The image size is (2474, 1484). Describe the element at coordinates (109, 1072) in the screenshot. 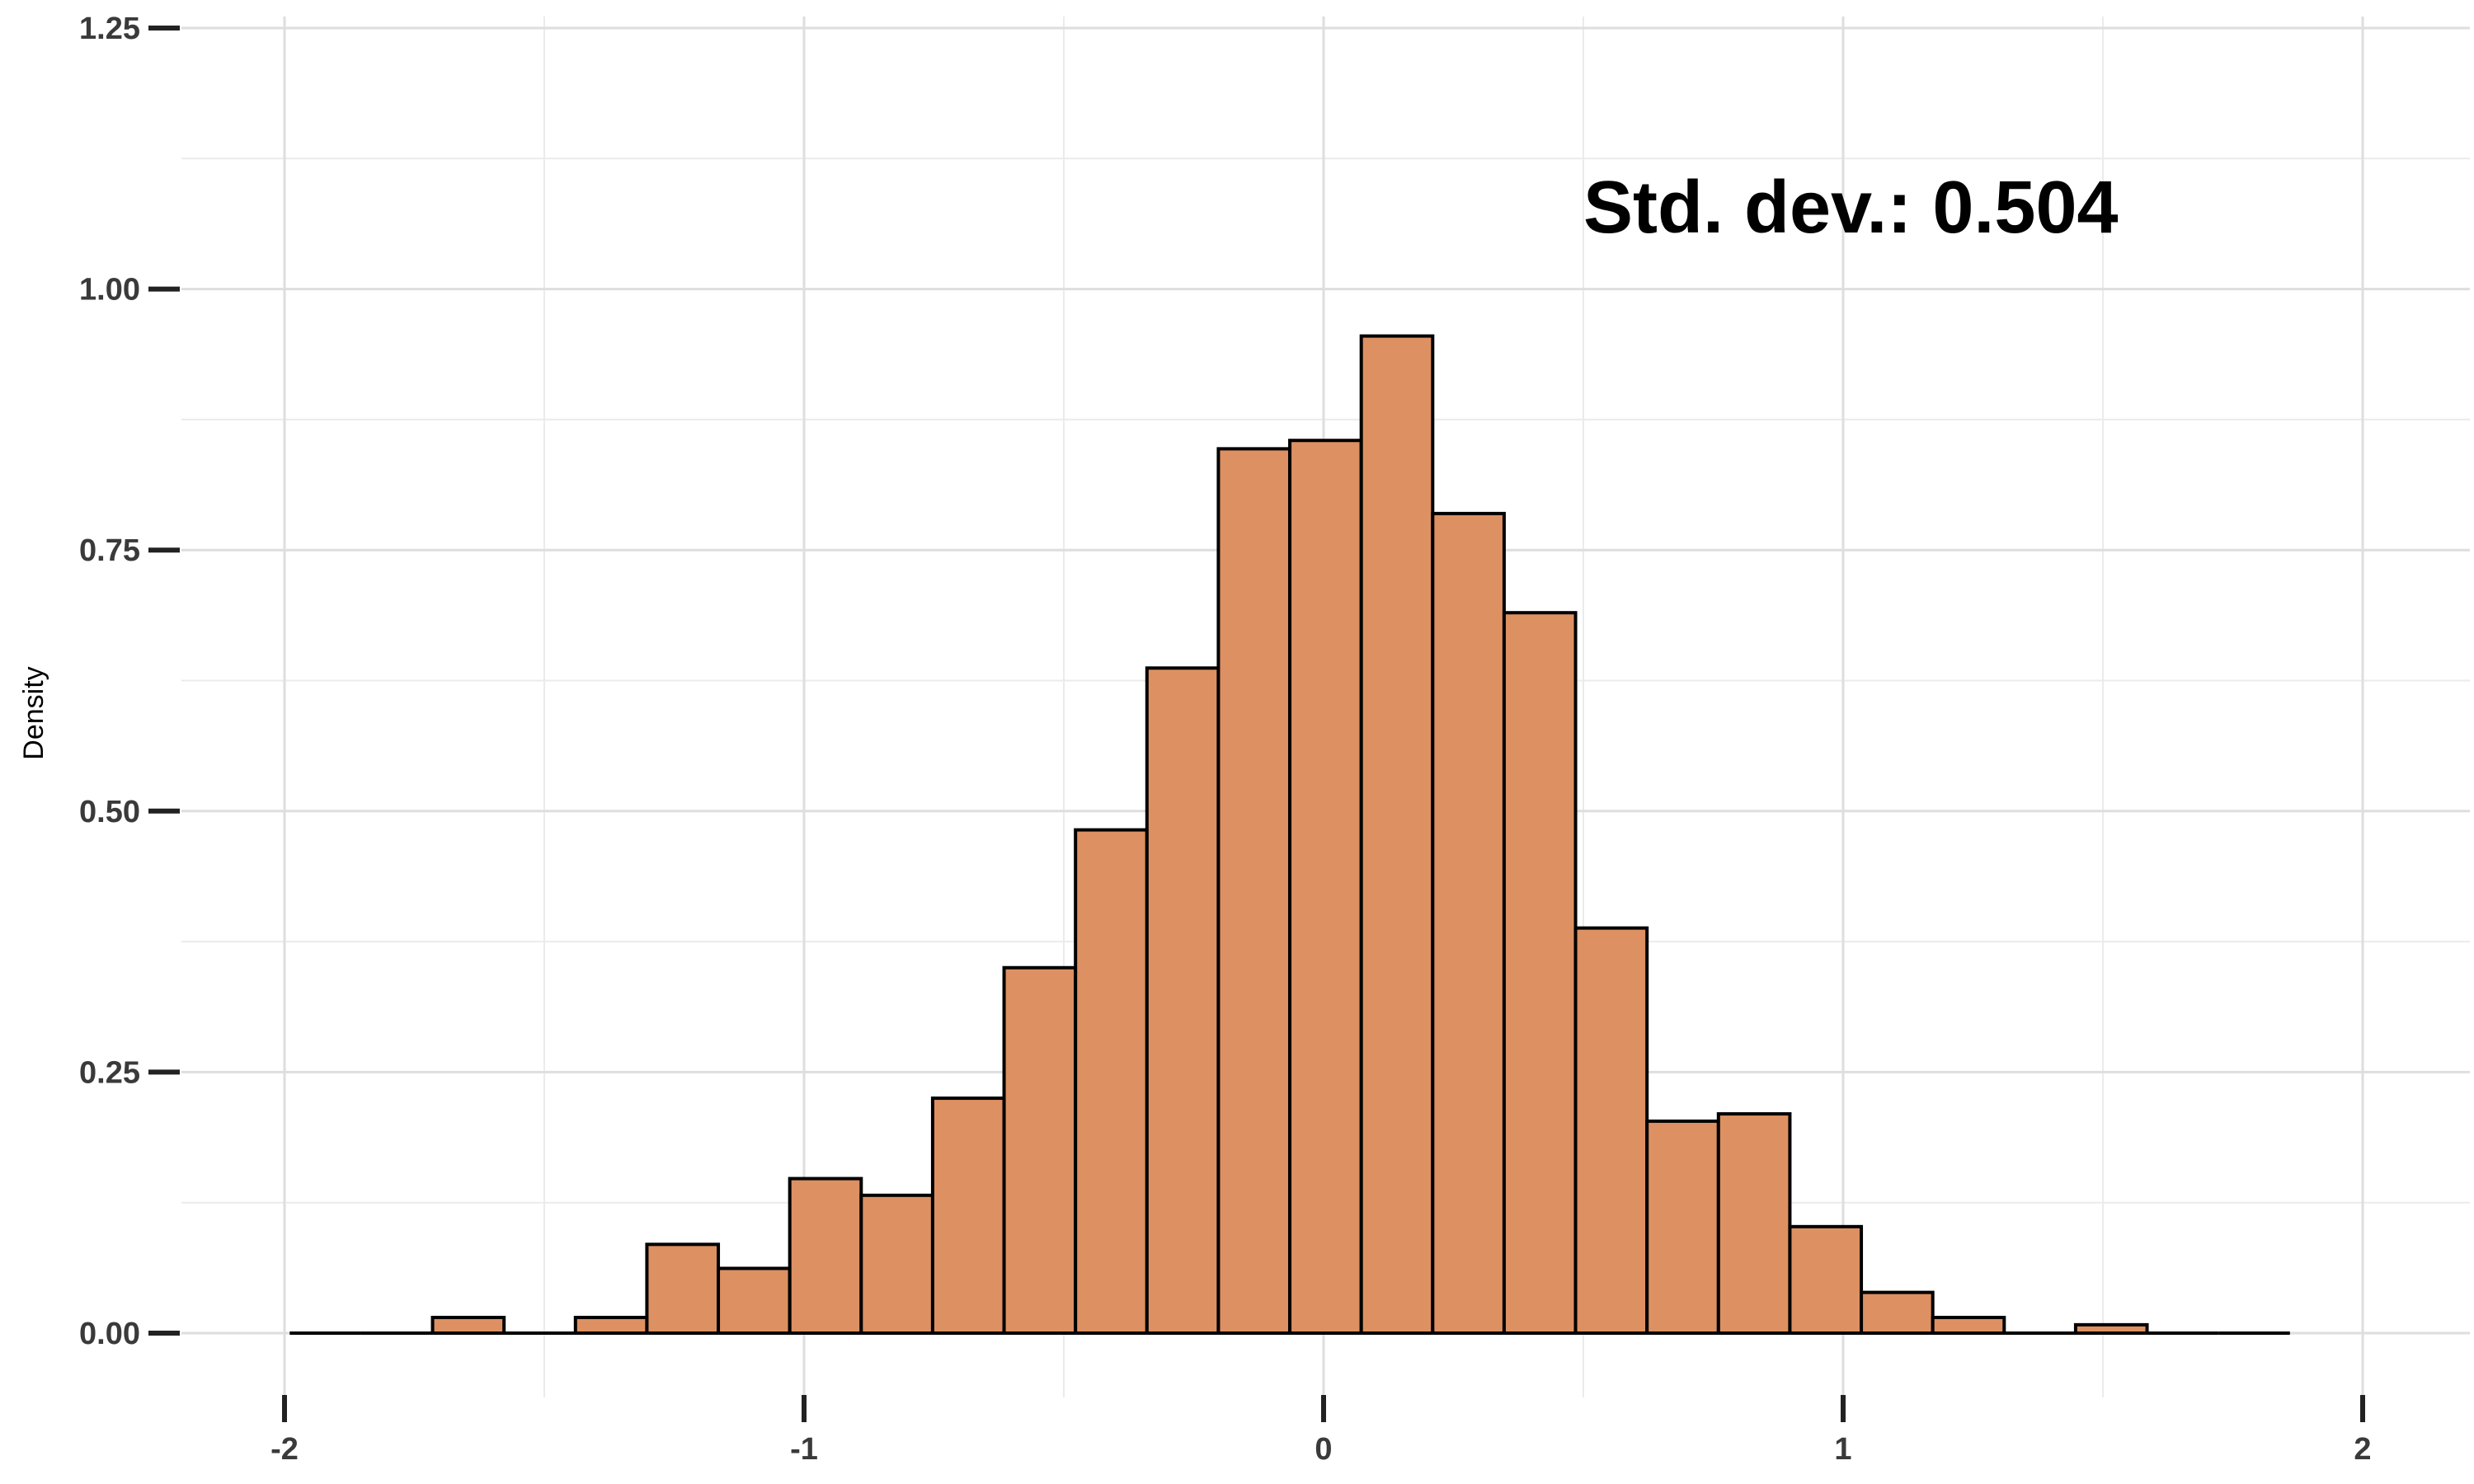

I see `y-tick-label: 0.25` at that location.